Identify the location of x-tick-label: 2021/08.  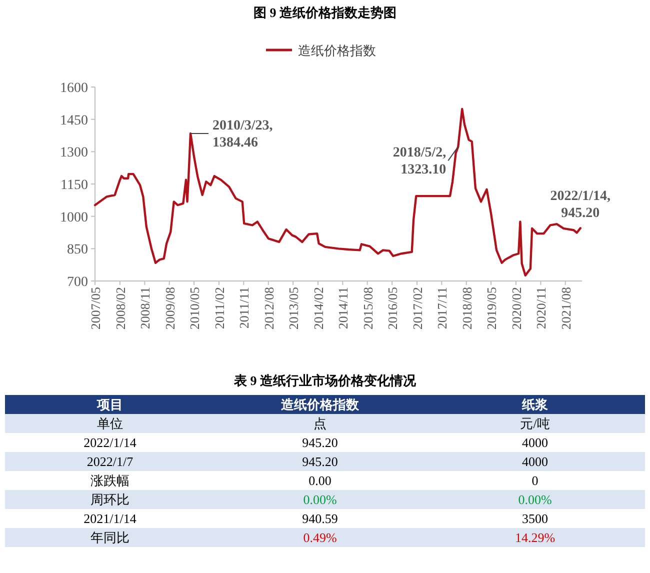
(566, 308).